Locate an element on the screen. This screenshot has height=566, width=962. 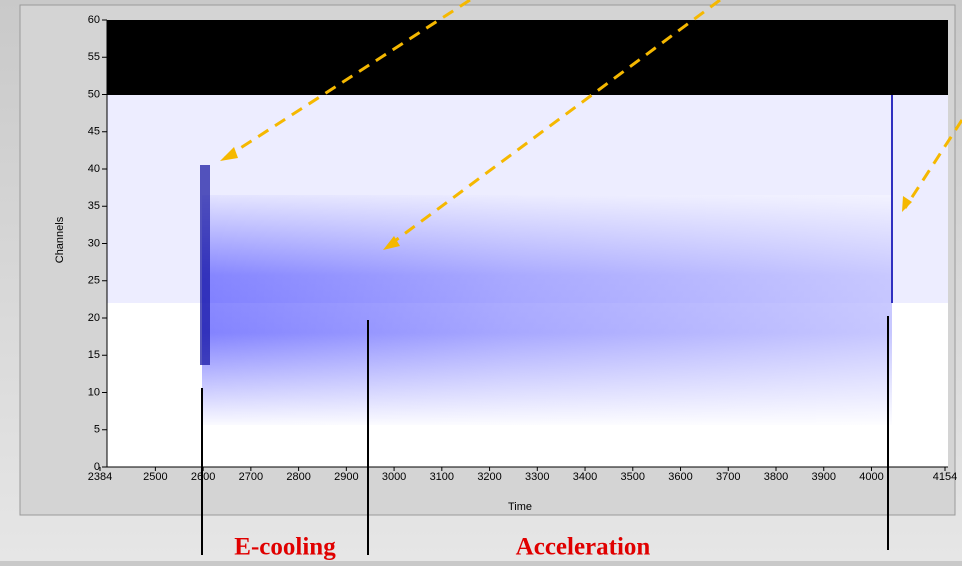
arrow-heads is located at coordinates (566, 198).